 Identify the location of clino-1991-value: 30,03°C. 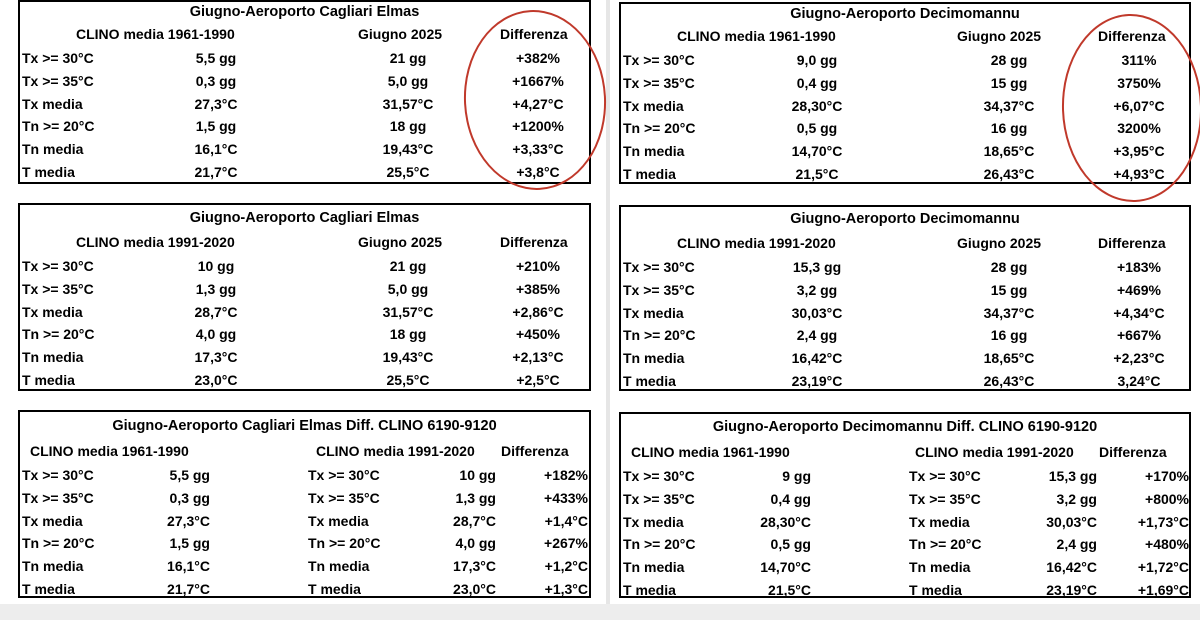
(1071, 521).